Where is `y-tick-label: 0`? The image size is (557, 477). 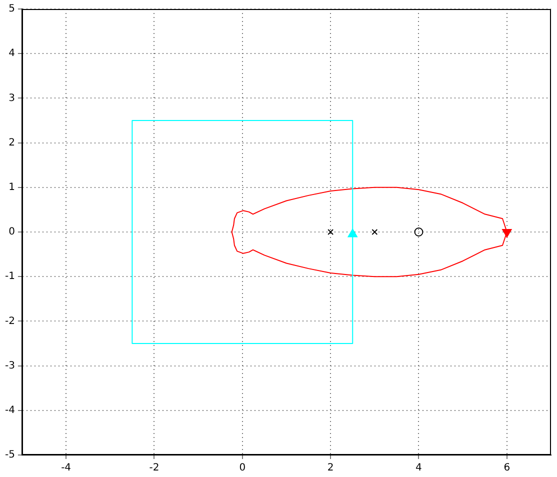 y-tick-label: 0 is located at coordinates (11, 232).